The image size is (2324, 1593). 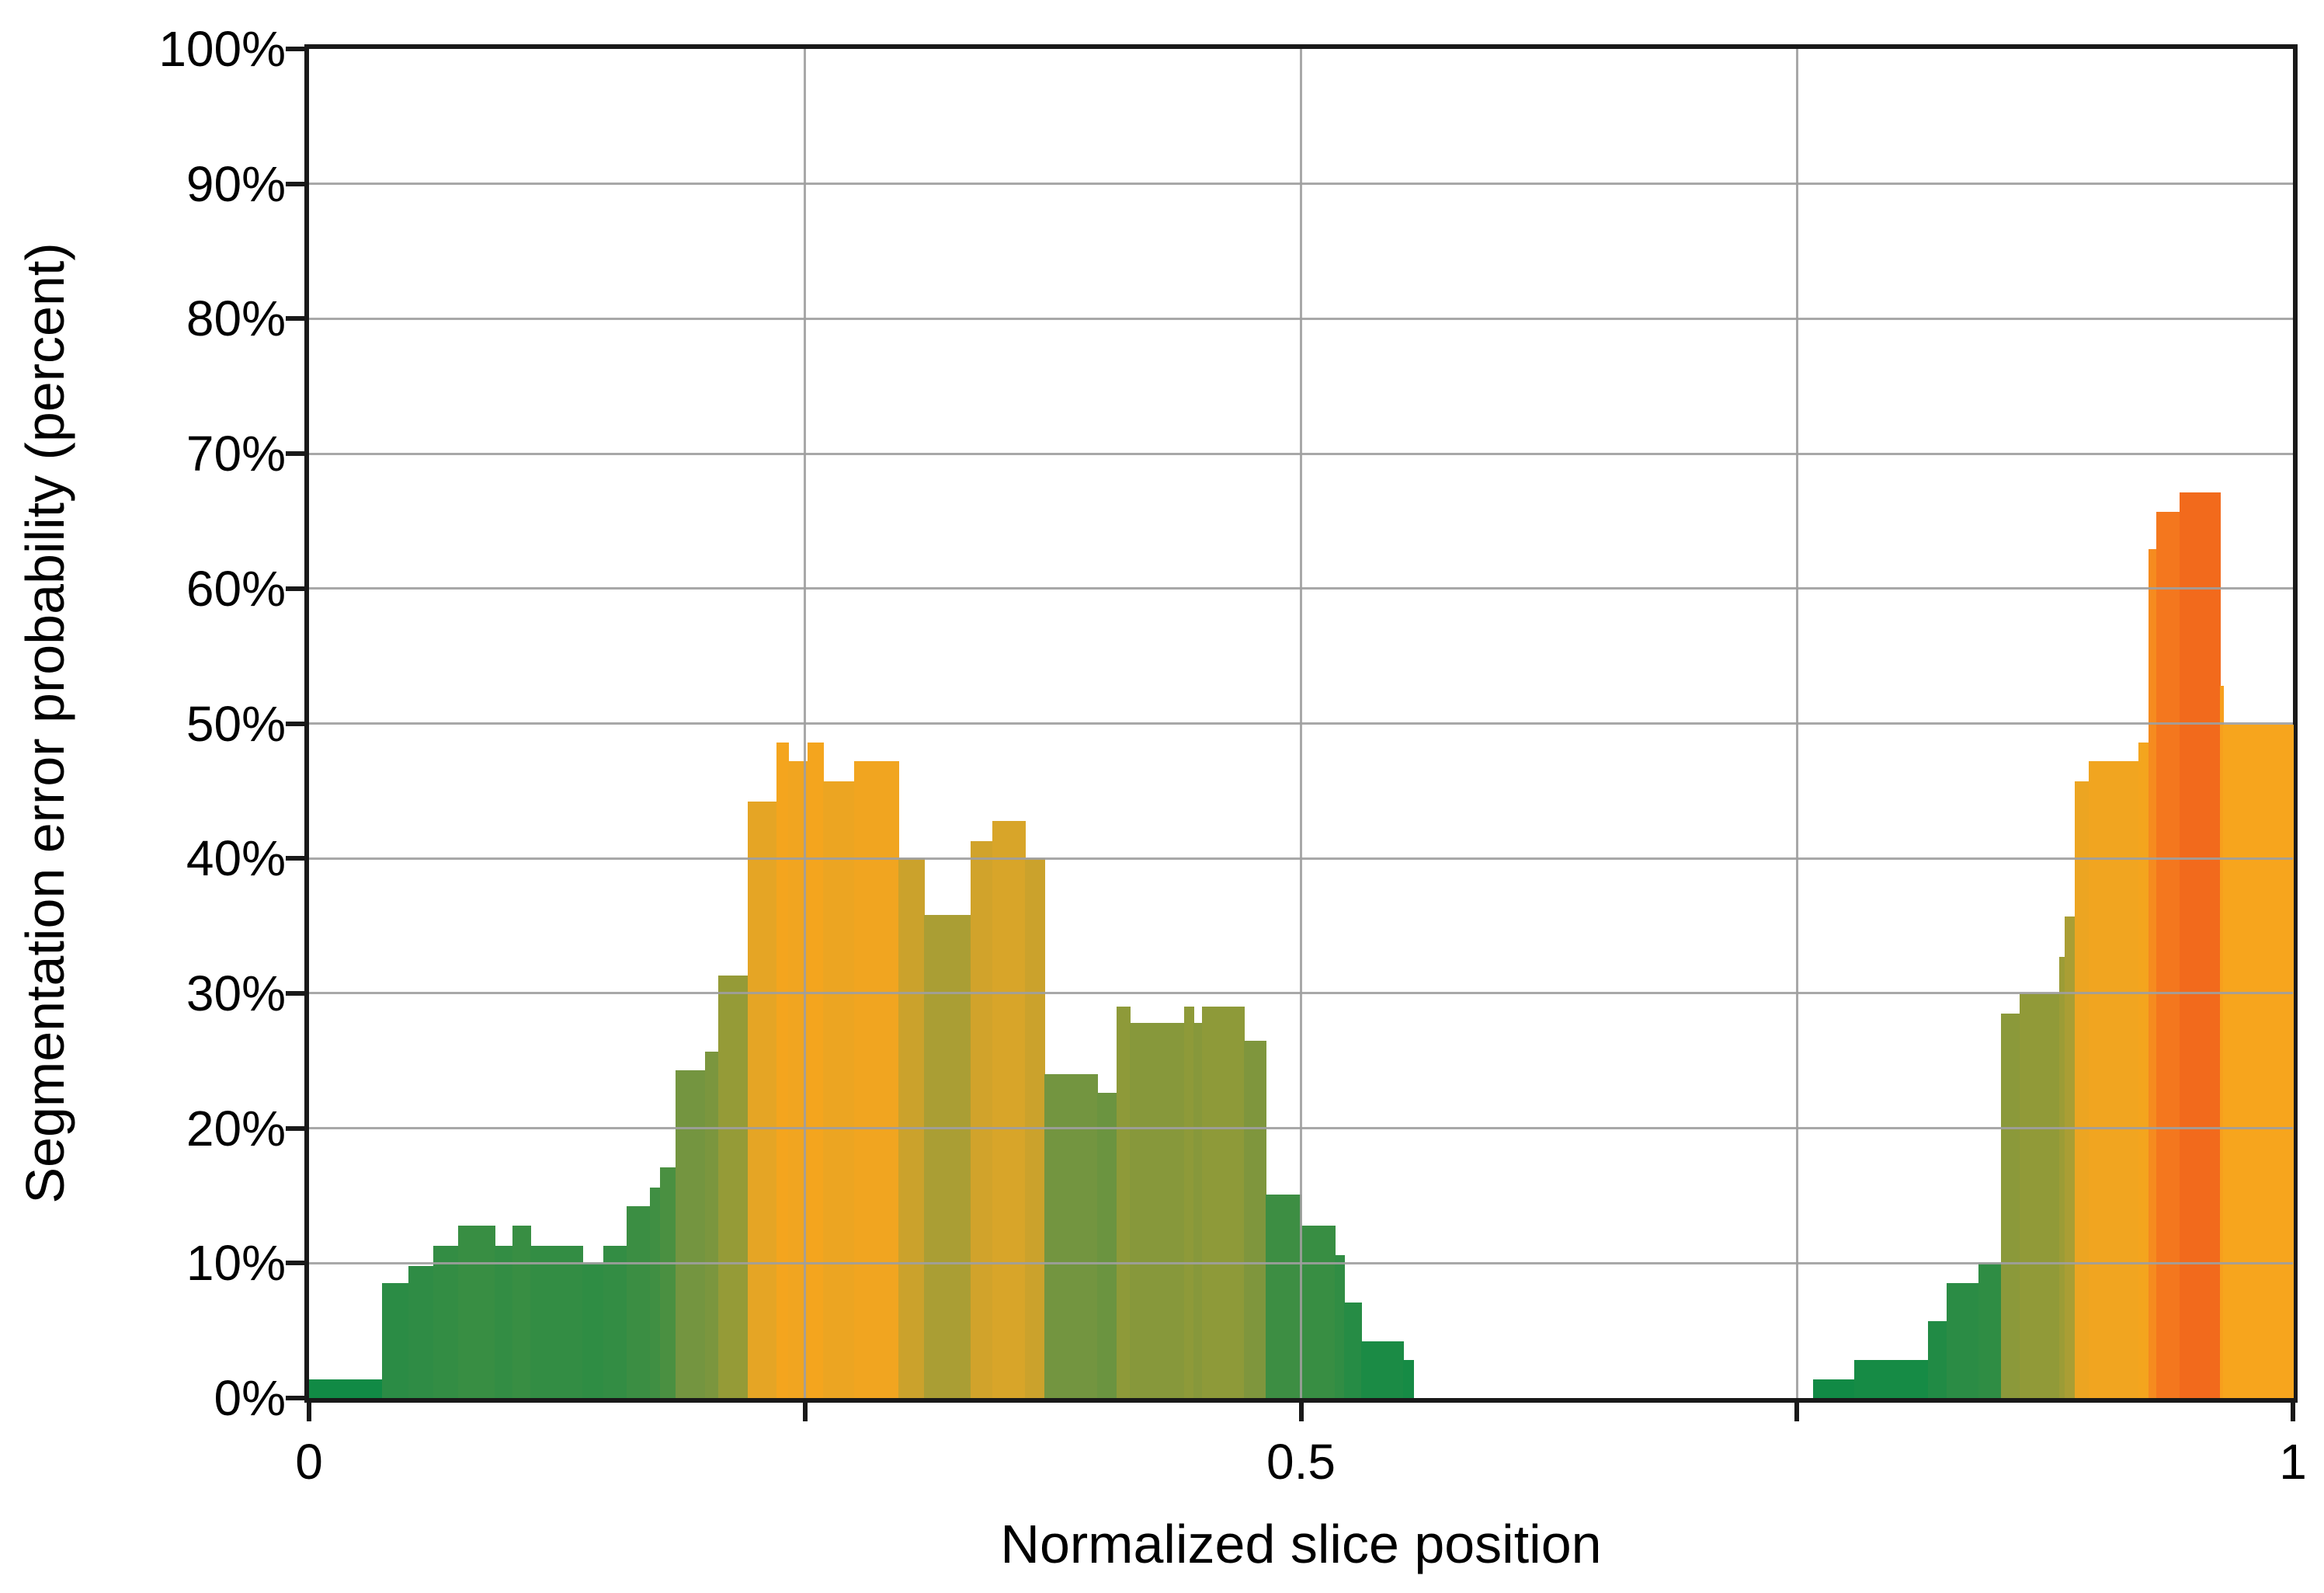 What do you see at coordinates (250, 1398) in the screenshot?
I see `y-tick-label: 0%` at bounding box center [250, 1398].